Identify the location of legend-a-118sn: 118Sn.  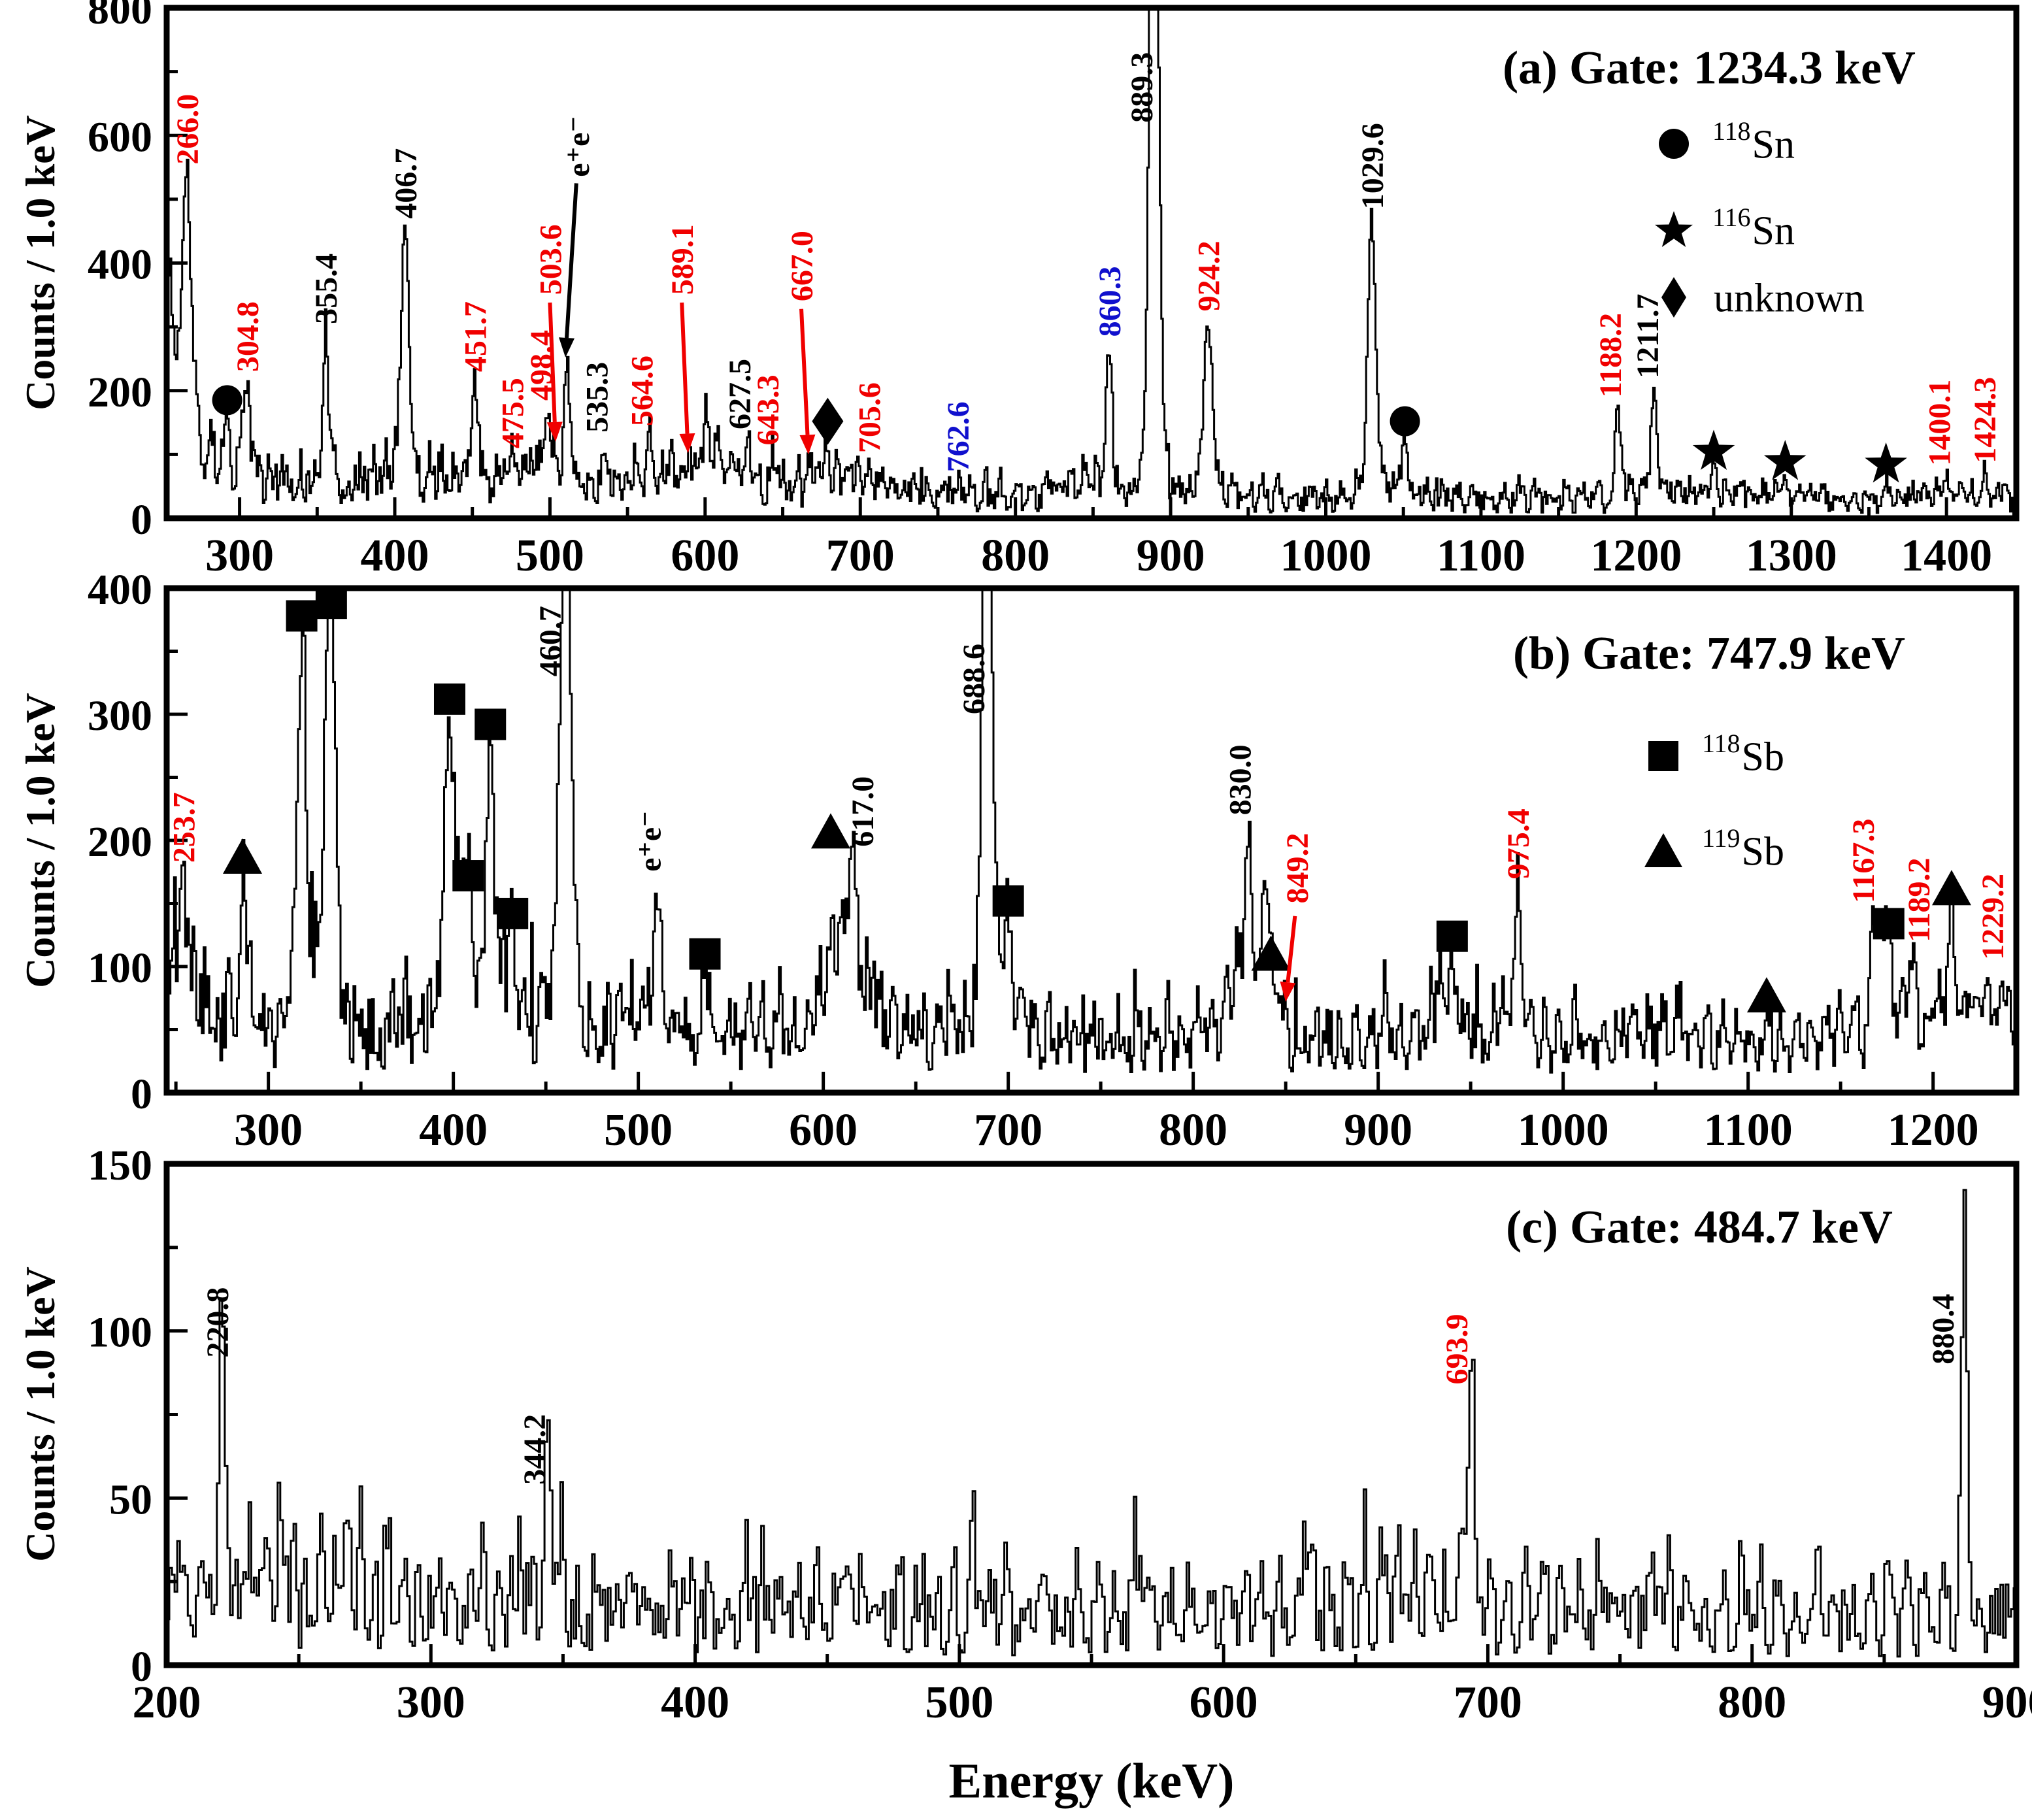
(1724, 141).